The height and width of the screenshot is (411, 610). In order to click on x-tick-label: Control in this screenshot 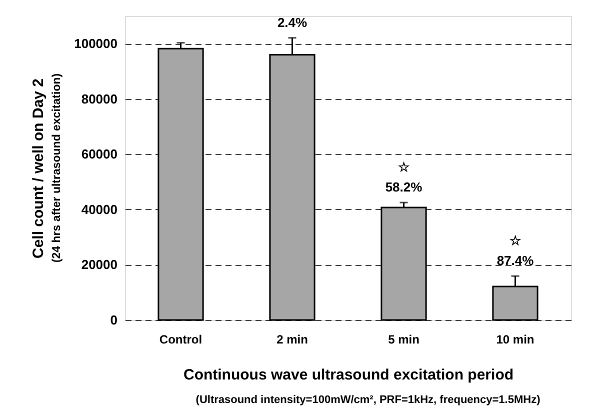, I will do `click(180, 339)`.